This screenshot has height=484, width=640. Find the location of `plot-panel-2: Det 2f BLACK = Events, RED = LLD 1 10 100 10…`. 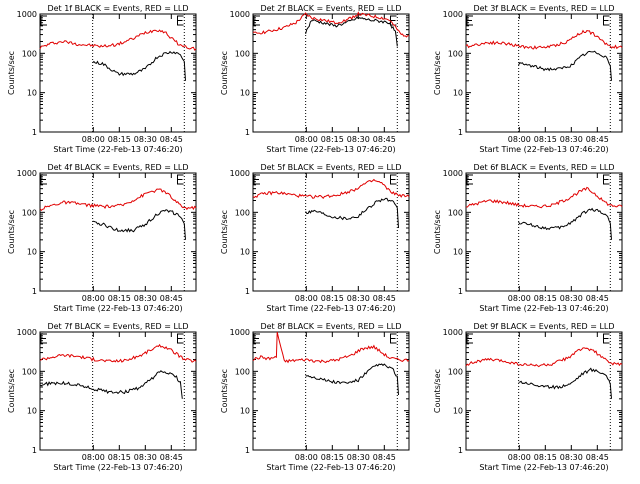

plot-panel-2: Det 2f BLACK = Events, RED = LLD 1 10 100 10… is located at coordinates (315, 79).